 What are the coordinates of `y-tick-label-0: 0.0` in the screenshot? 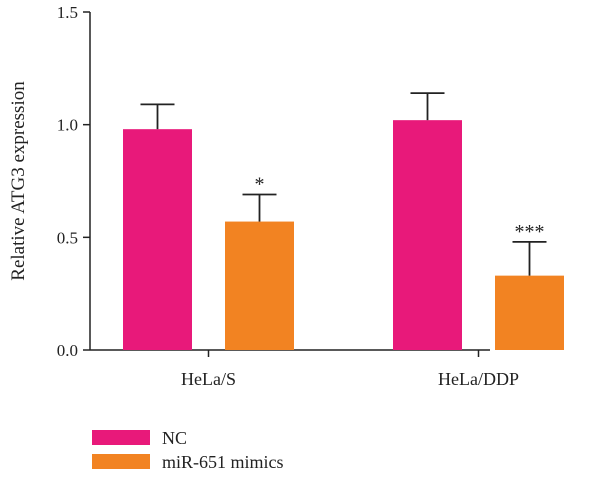 It's located at (67, 350).